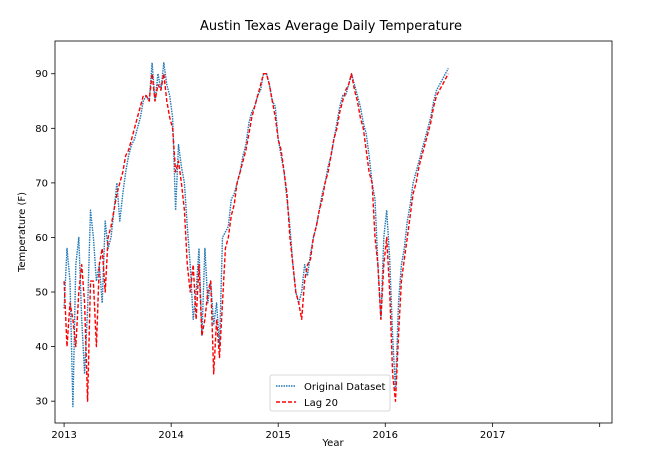  Describe the element at coordinates (41, 129) in the screenshot. I see `y-tick-label-80: 80` at that location.